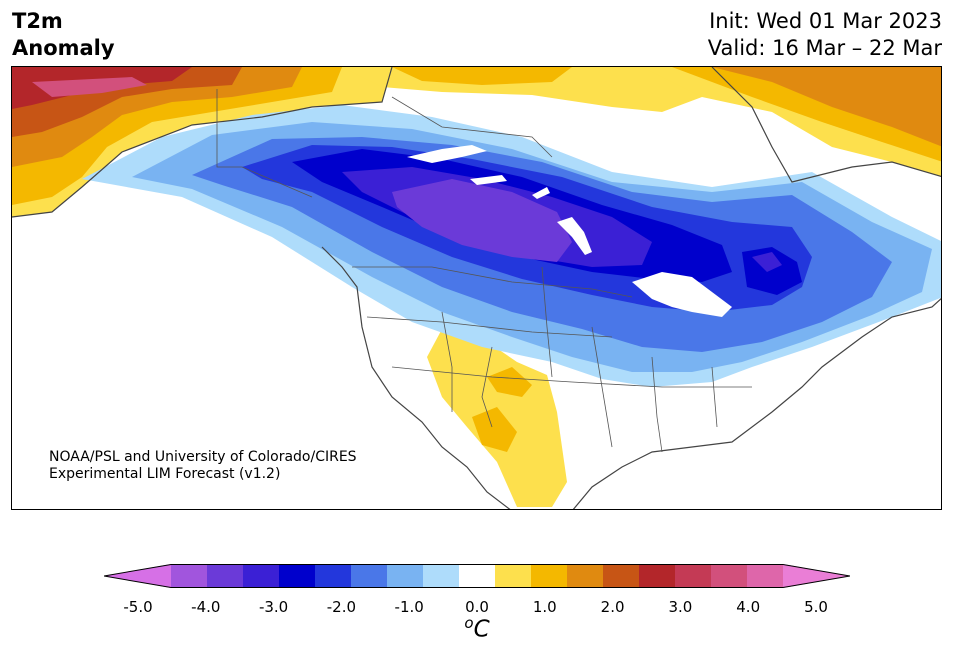 The image size is (953, 656). What do you see at coordinates (682, 294) in the screenshot?
I see `great-lakes` at bounding box center [682, 294].